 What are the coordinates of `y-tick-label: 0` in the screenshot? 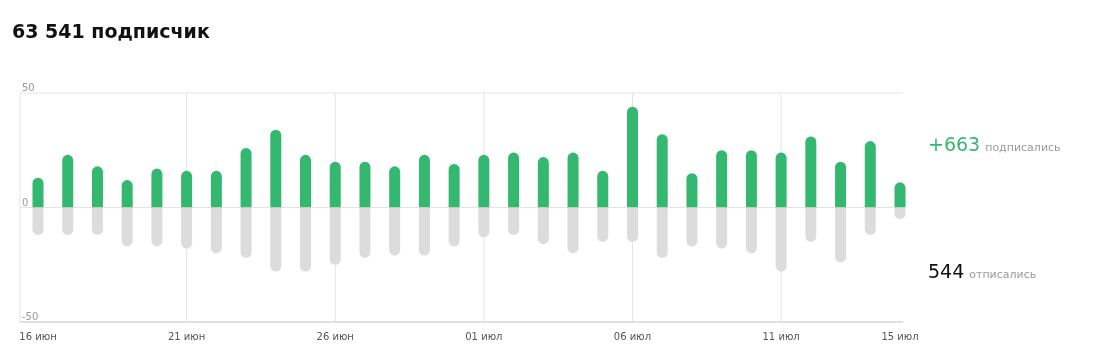 It's located at (25, 202).